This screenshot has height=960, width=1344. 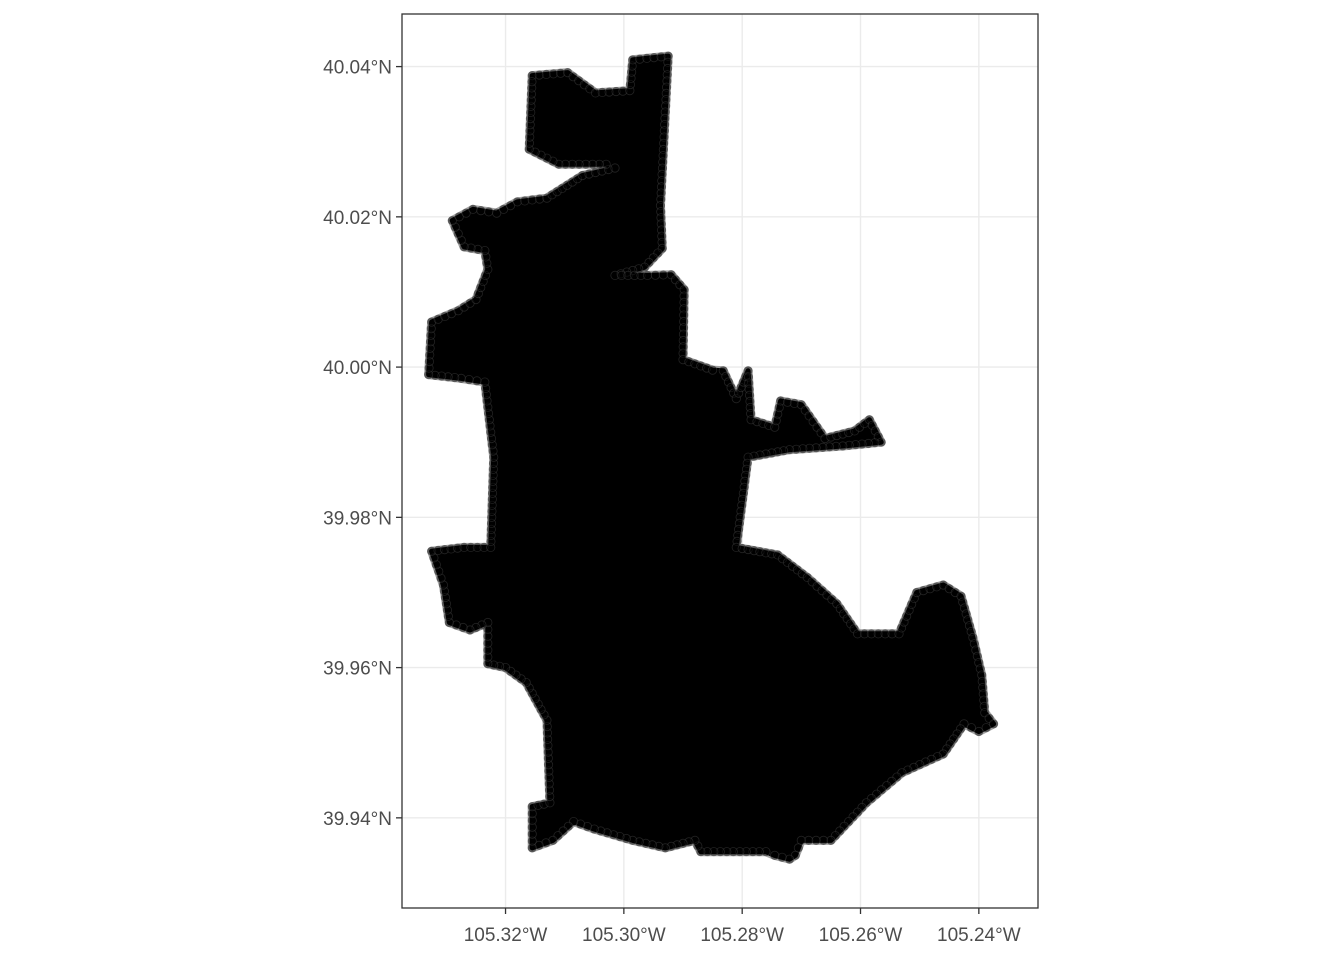 I want to click on y-tick-label: 40.02°N, so click(x=357, y=218).